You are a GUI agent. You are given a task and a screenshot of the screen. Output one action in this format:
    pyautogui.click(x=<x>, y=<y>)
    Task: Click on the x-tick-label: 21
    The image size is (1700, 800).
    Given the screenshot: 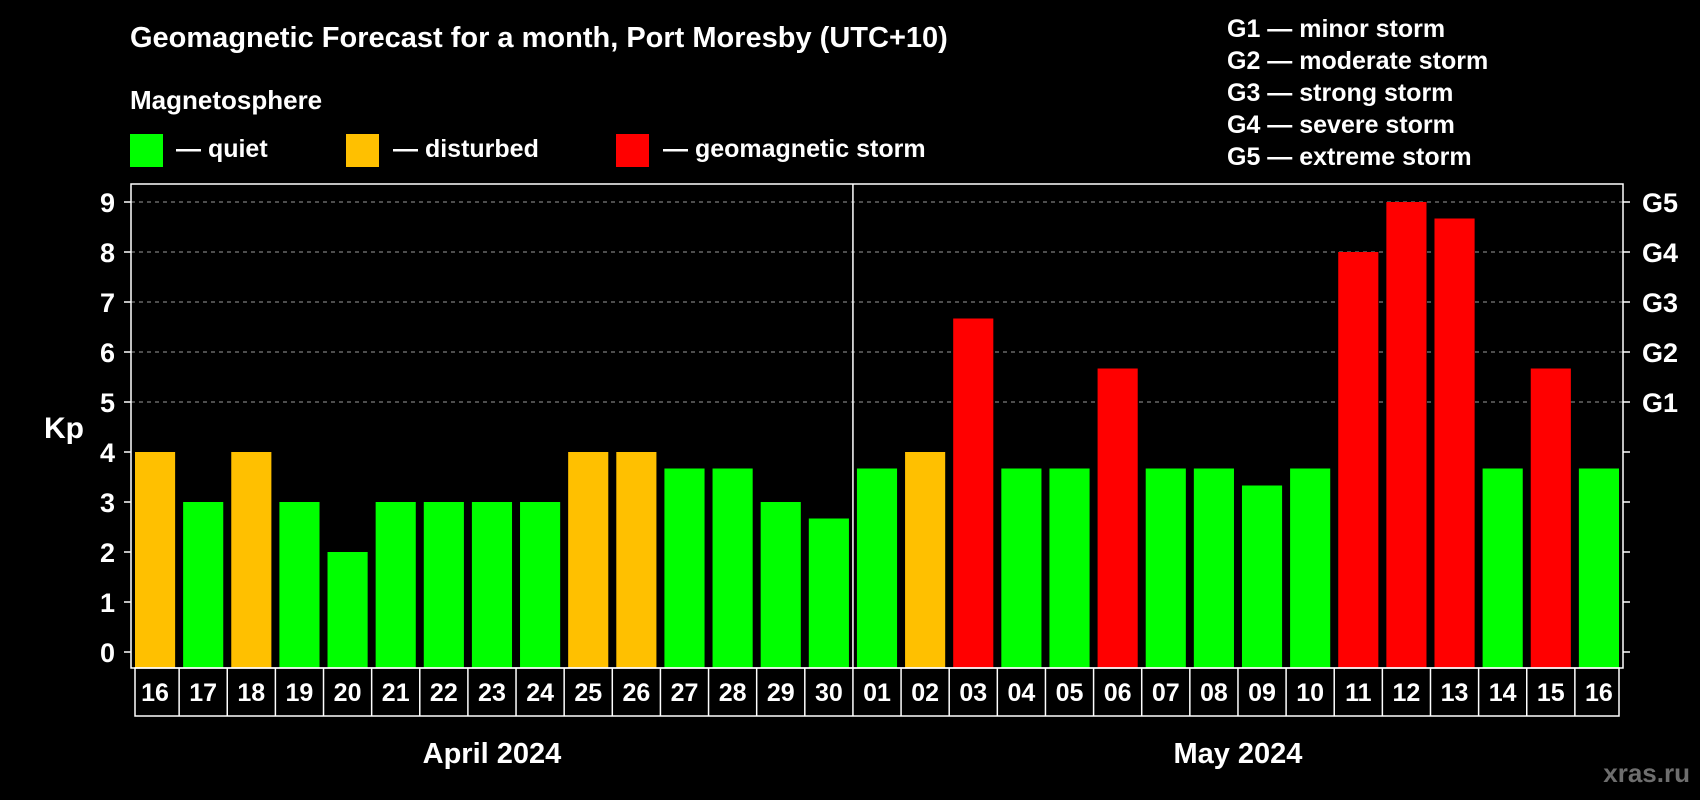 What is the action you would take?
    pyautogui.click(x=396, y=693)
    